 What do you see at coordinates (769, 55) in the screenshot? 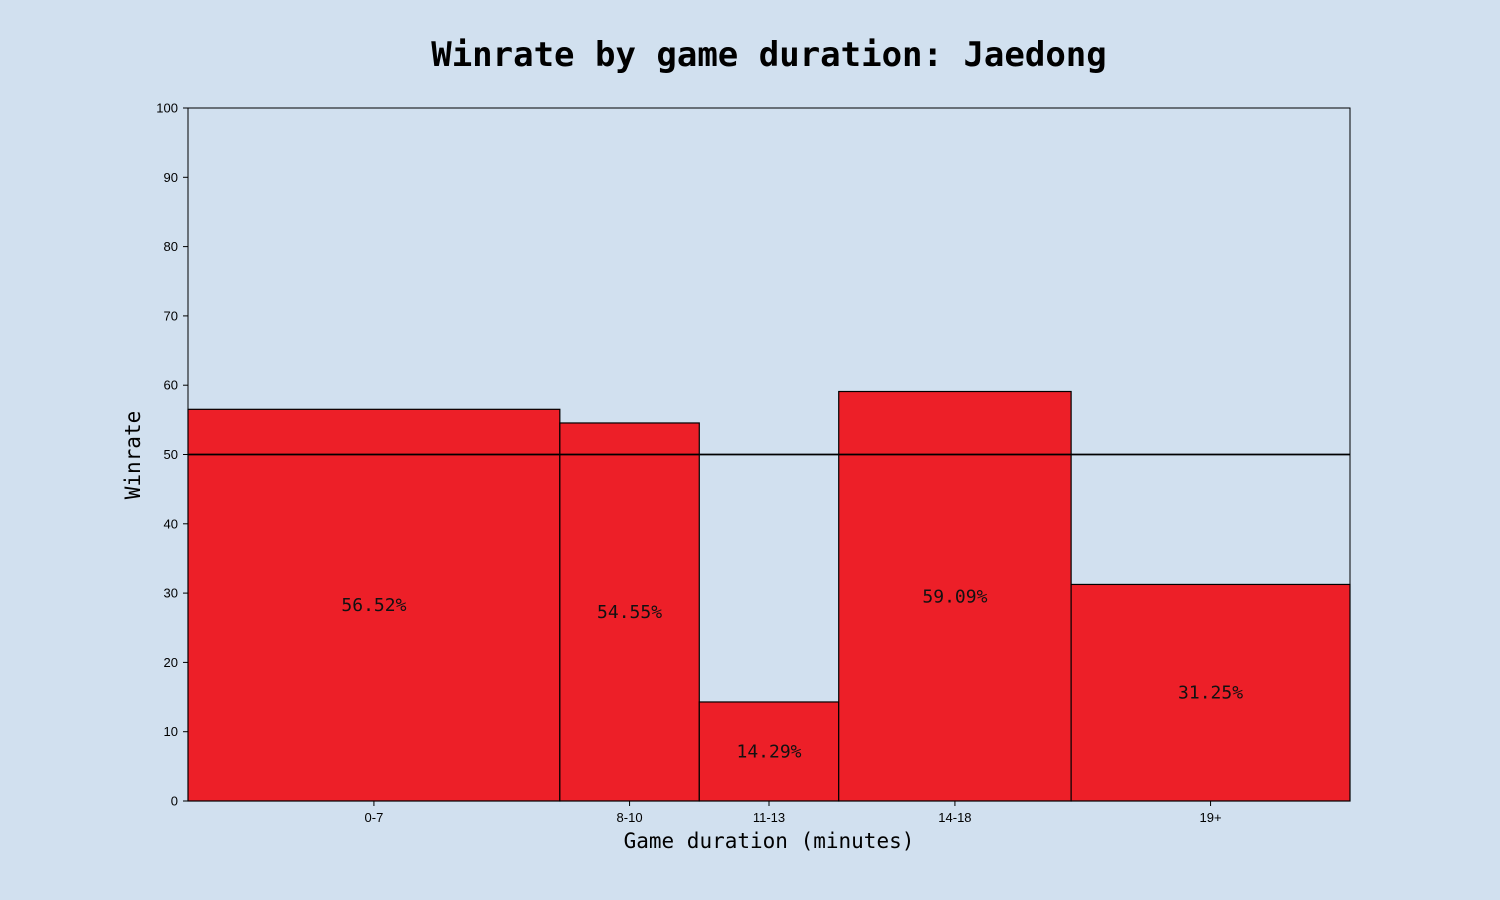
I see `chart-title: Winrate by game duration: Jaedong` at bounding box center [769, 55].